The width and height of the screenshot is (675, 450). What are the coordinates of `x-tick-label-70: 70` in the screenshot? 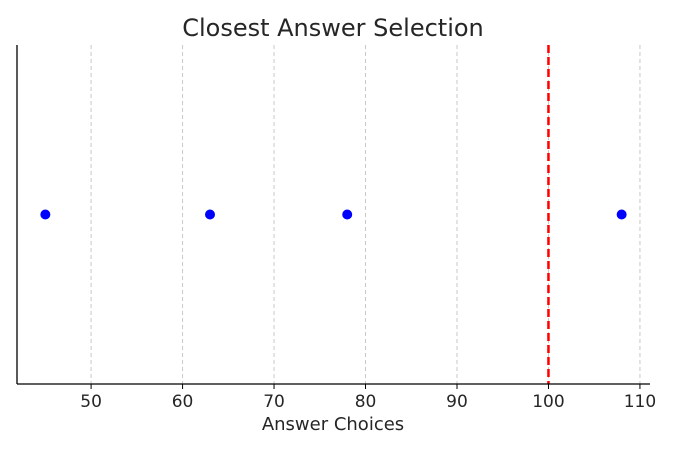 It's located at (274, 402).